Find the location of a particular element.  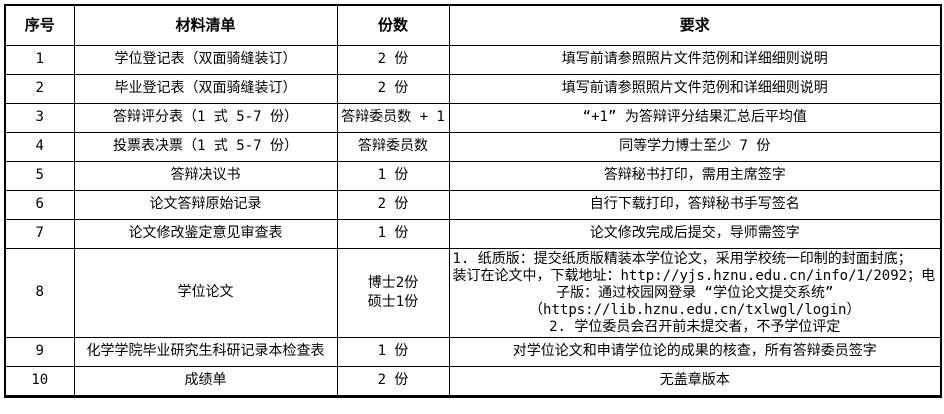

cell-requirement: 无盖章版本 is located at coordinates (695, 382).